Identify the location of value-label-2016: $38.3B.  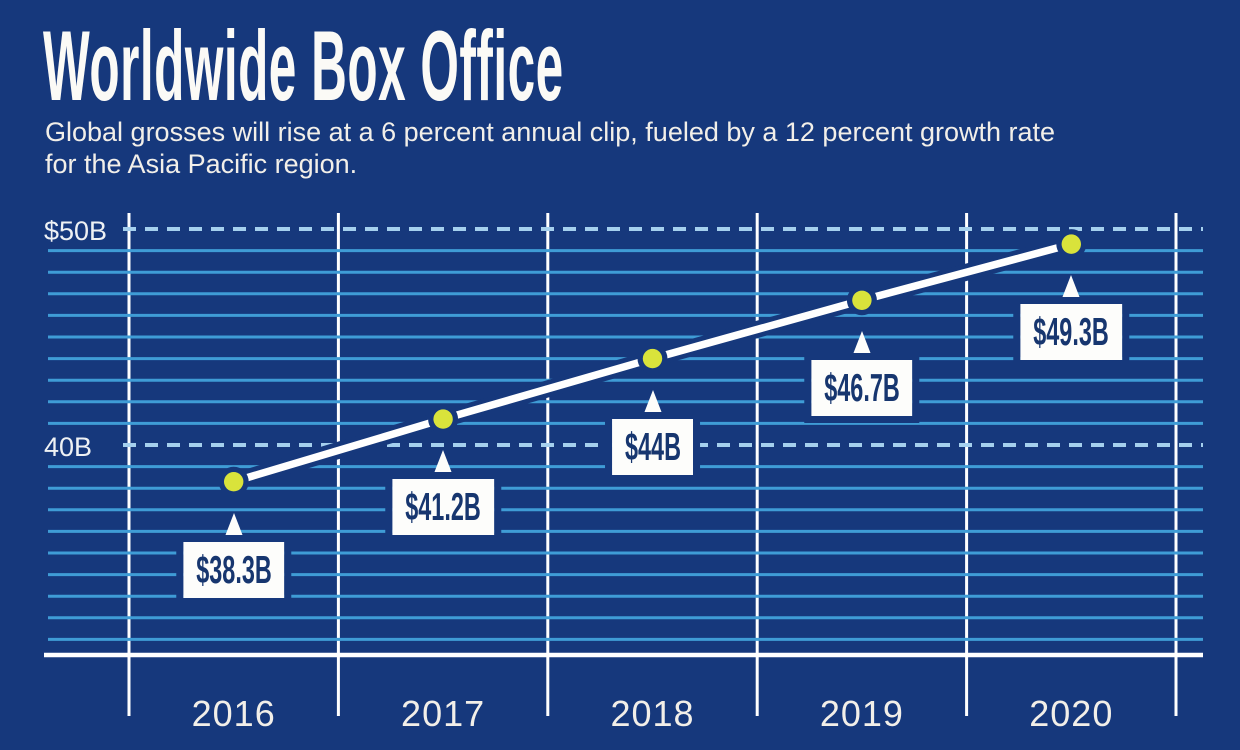
(233, 569).